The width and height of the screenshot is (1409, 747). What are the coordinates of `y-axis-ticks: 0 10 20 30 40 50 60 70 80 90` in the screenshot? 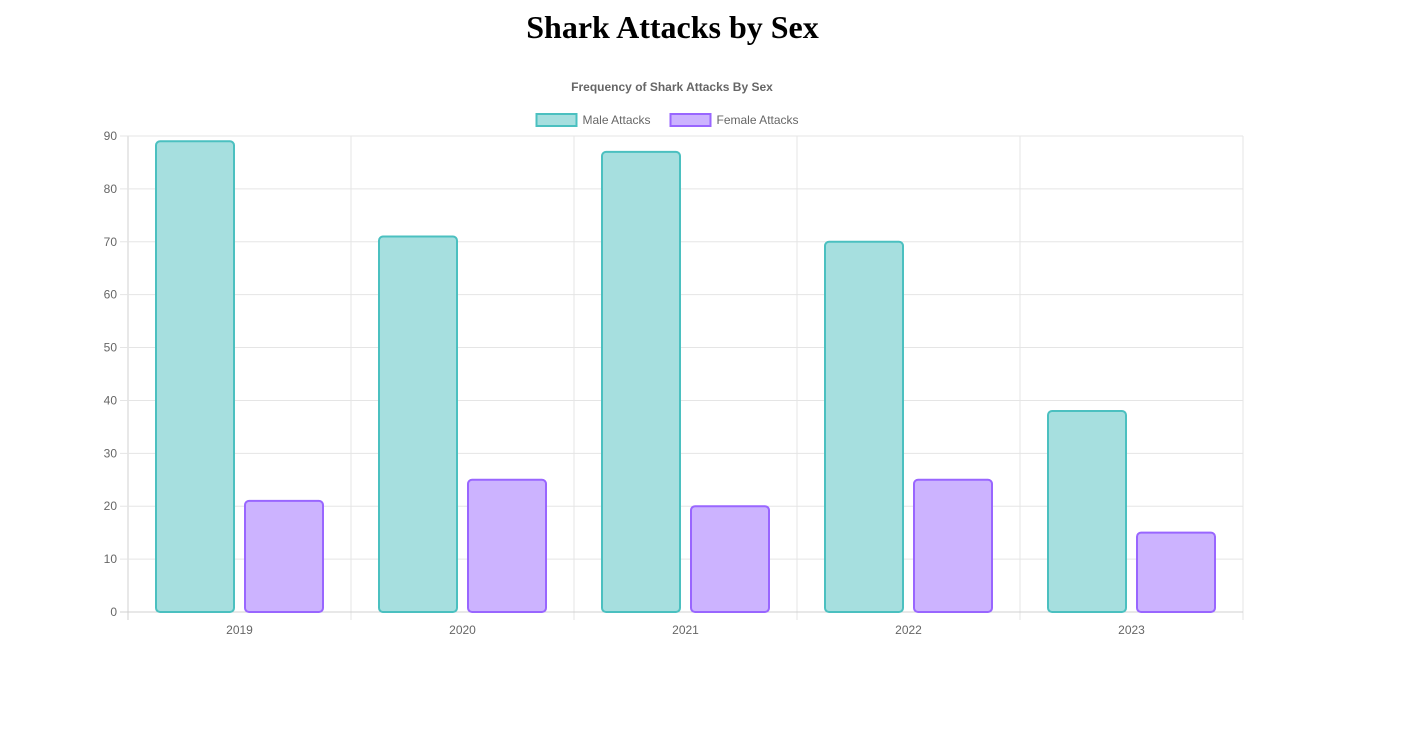 It's located at (111, 374).